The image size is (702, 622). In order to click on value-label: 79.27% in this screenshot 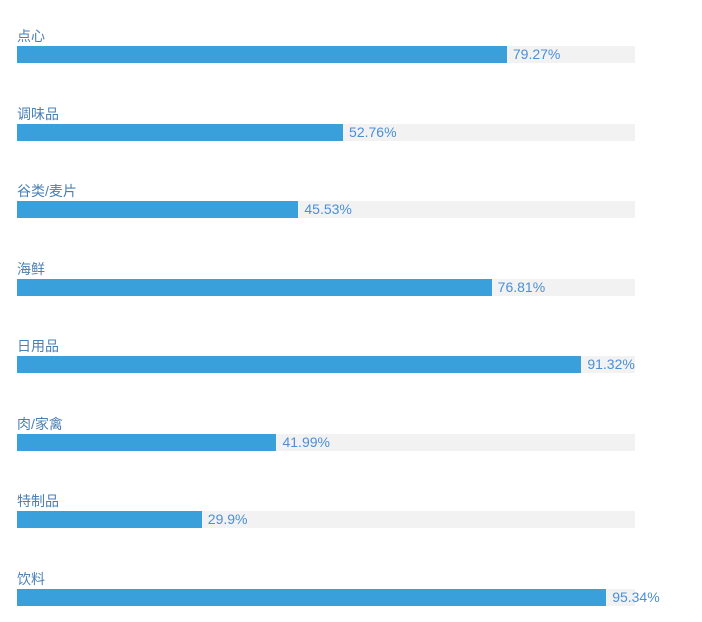, I will do `click(536, 54)`.